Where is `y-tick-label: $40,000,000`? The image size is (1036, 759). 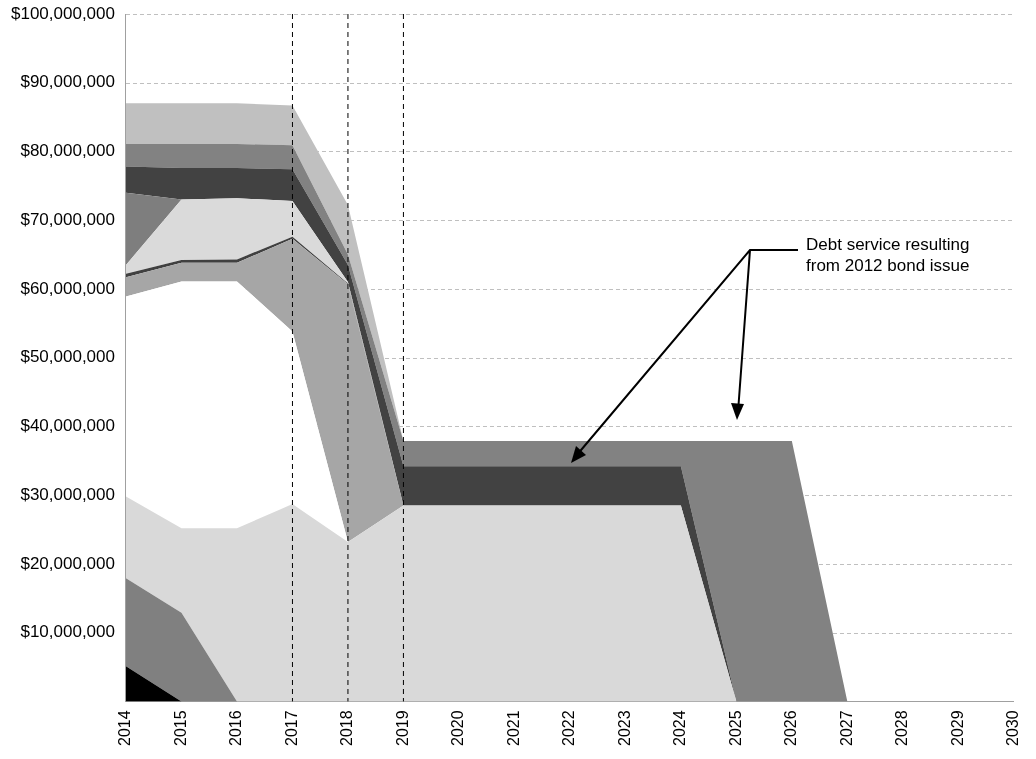
y-tick-label: $40,000,000 is located at coordinates (67, 426).